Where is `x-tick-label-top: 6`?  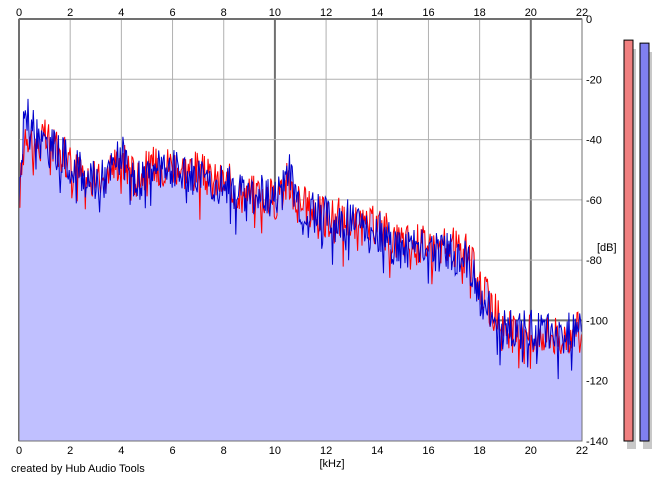
x-tick-label-top: 6 is located at coordinates (172, 13).